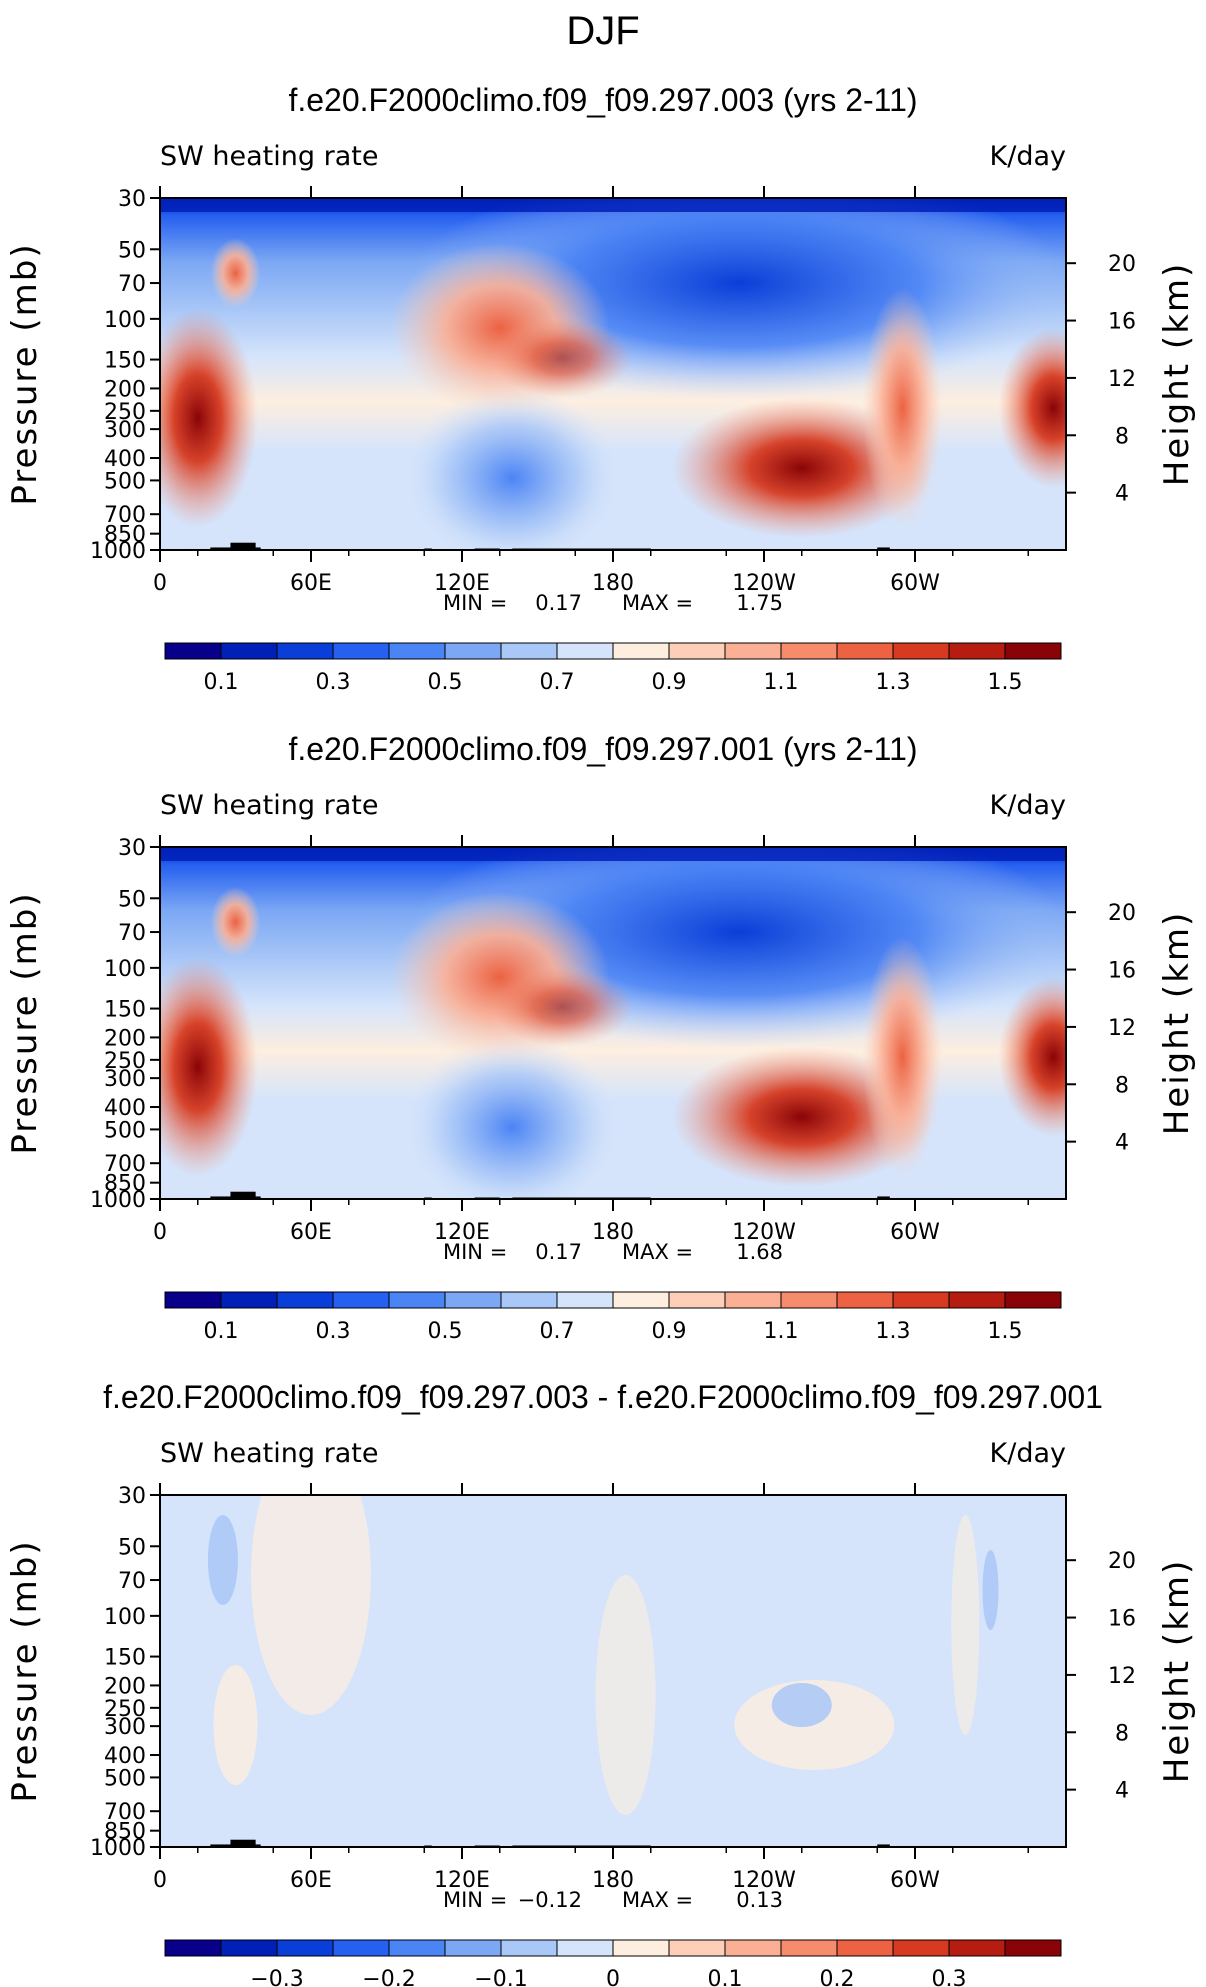 This screenshot has width=1206, height=1987. I want to click on panel3-colorbar-label: 0.1, so click(725, 1977).